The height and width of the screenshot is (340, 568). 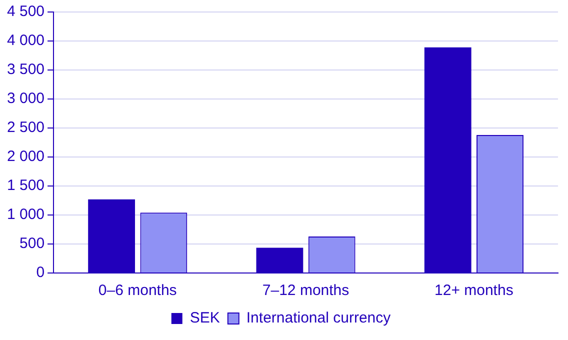 What do you see at coordinates (40, 273) in the screenshot?
I see `y-tick-label: 0` at bounding box center [40, 273].